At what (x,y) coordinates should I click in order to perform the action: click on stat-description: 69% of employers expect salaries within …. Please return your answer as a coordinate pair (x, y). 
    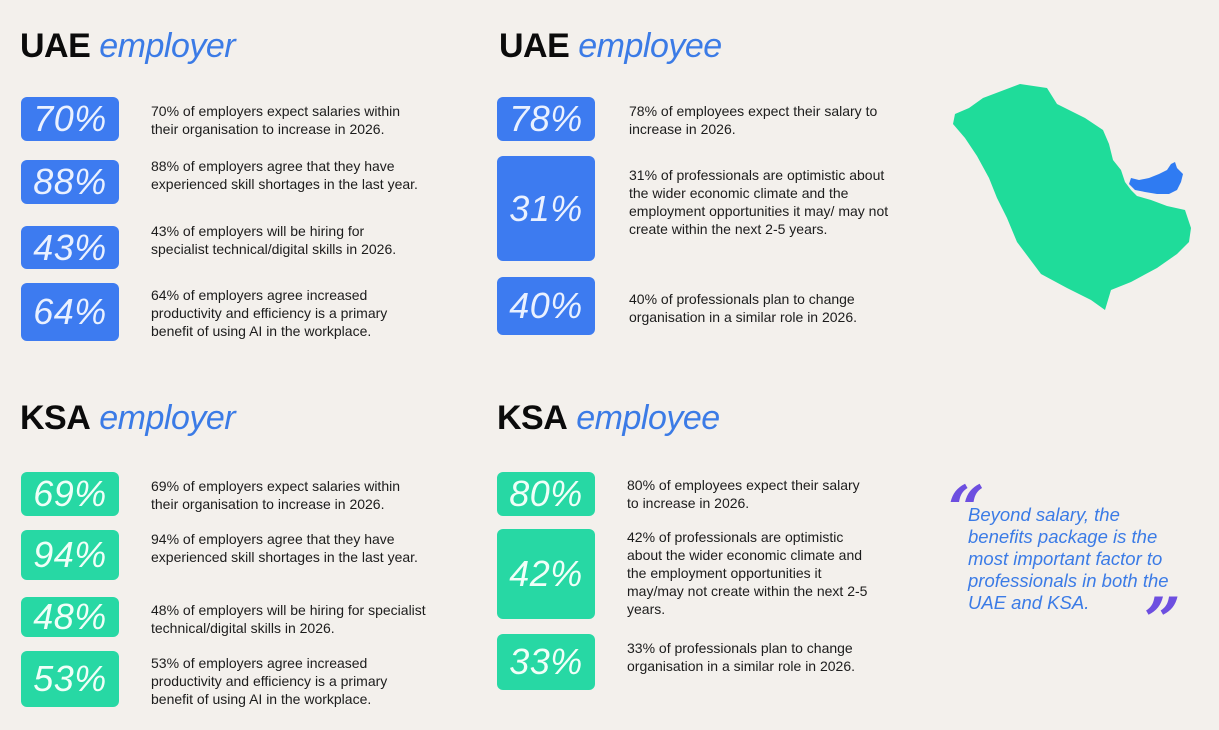
    Looking at the image, I should click on (276, 495).